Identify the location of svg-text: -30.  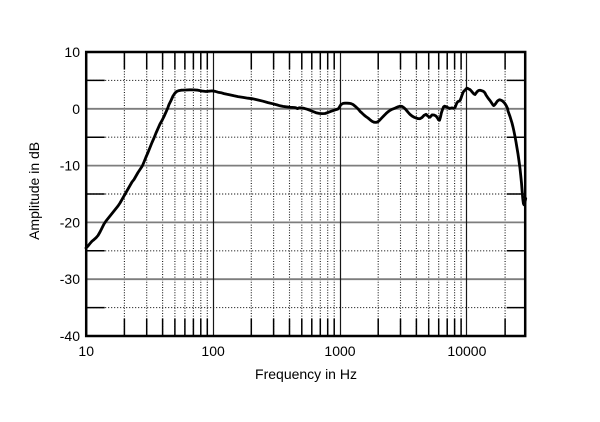
(70, 279).